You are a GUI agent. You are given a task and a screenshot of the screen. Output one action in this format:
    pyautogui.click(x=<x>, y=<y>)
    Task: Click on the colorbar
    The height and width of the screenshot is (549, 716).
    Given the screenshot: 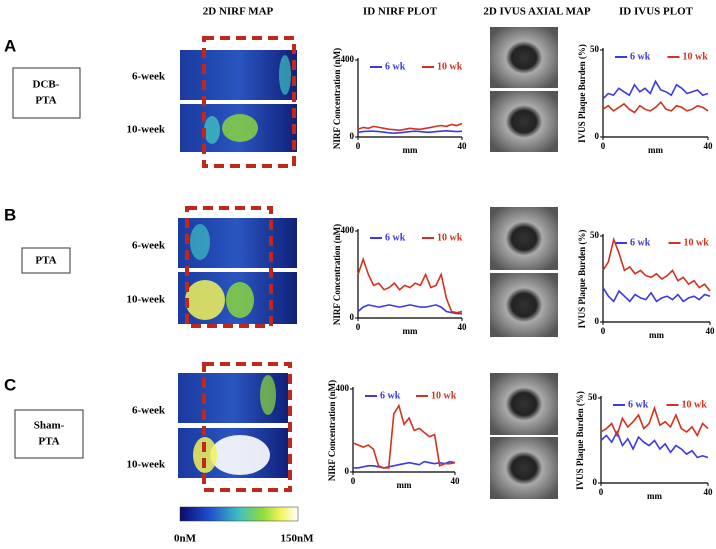 What is the action you would take?
    pyautogui.click(x=239, y=514)
    